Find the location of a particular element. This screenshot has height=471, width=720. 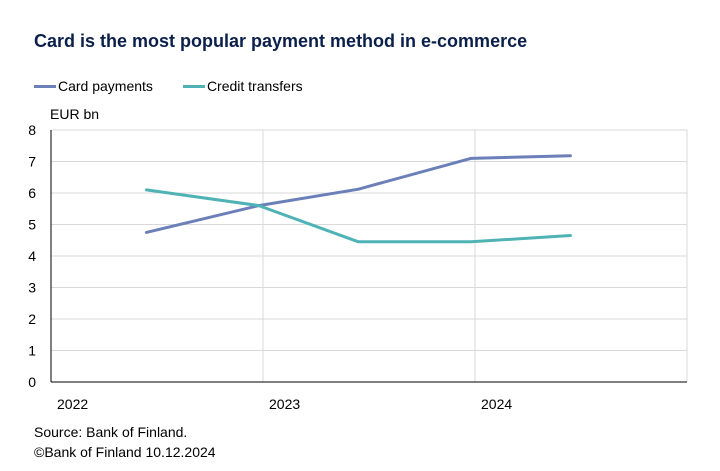

copyright-note: ©Bank of Finland 10.12.2024 is located at coordinates (125, 452).